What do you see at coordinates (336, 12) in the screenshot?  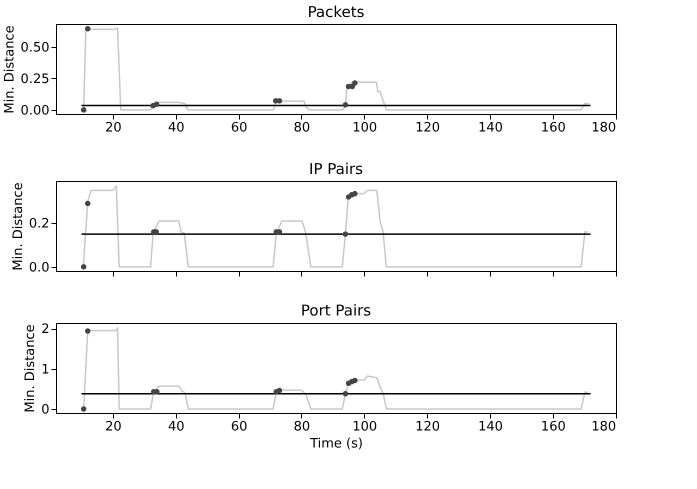 I see `chart-title: Packets` at bounding box center [336, 12].